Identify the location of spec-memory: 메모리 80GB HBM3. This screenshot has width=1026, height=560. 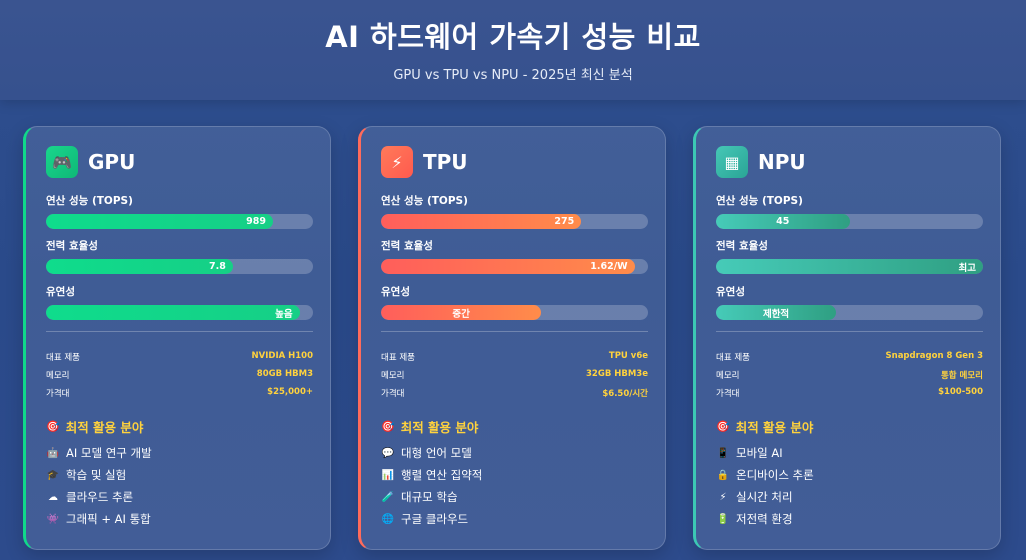
(179, 375).